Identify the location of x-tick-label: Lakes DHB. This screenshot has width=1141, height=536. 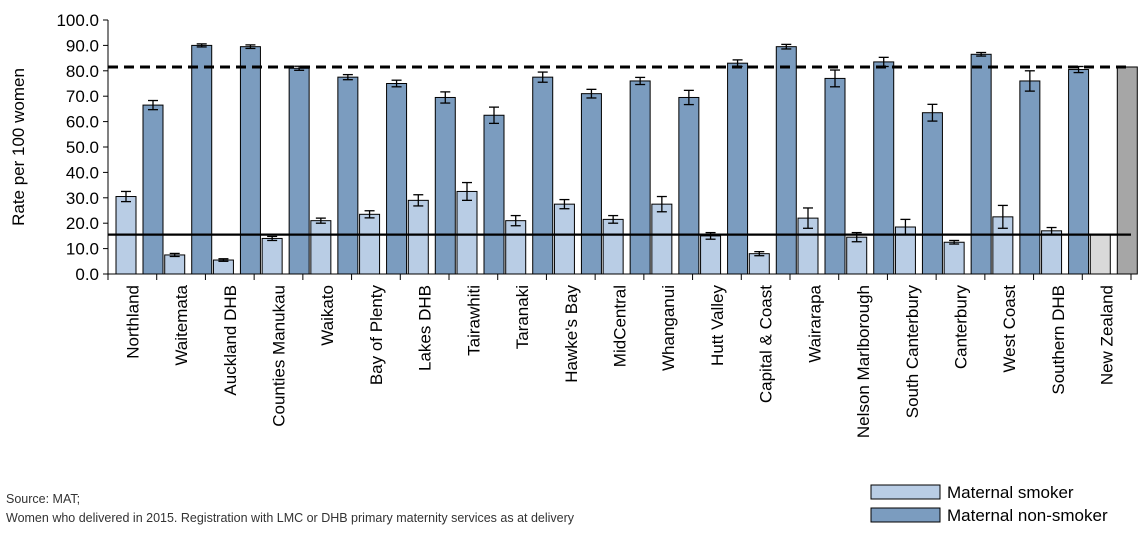
(425, 328).